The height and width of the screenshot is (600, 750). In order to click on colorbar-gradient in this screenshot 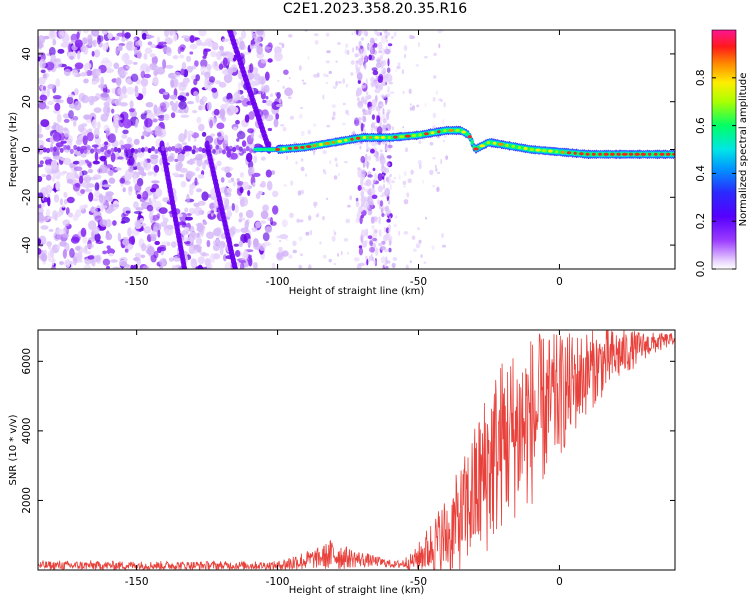, I will do `click(724, 149)`.